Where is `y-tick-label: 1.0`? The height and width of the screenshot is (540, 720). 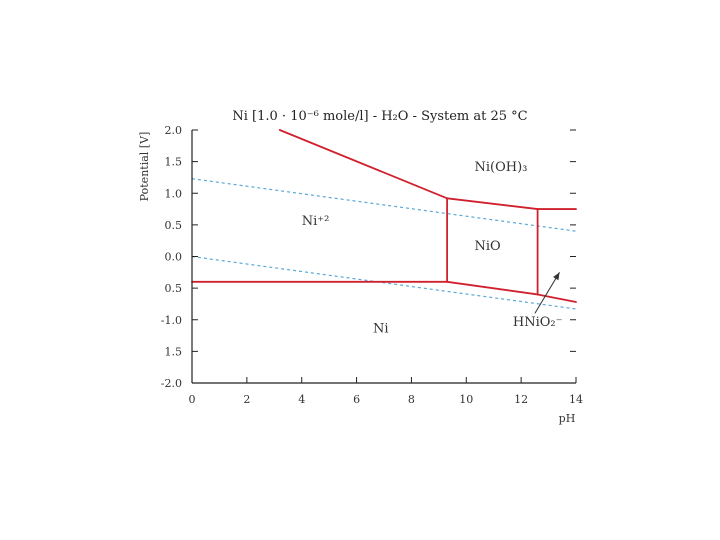 y-tick-label: 1.0 is located at coordinates (174, 193).